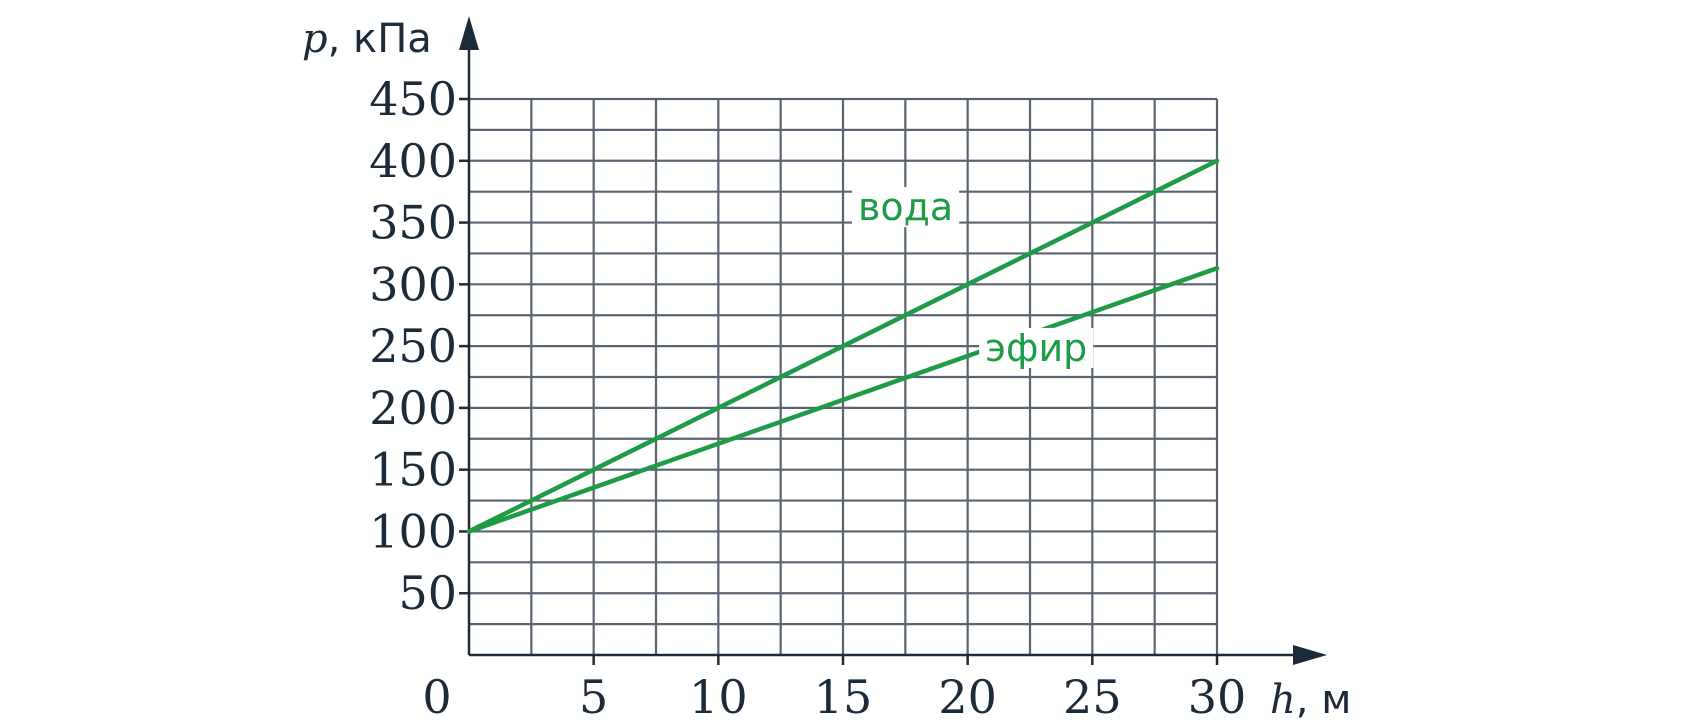 The height and width of the screenshot is (722, 1687). Describe the element at coordinates (1092, 696) in the screenshot. I see `x-tick-label: 25` at that location.